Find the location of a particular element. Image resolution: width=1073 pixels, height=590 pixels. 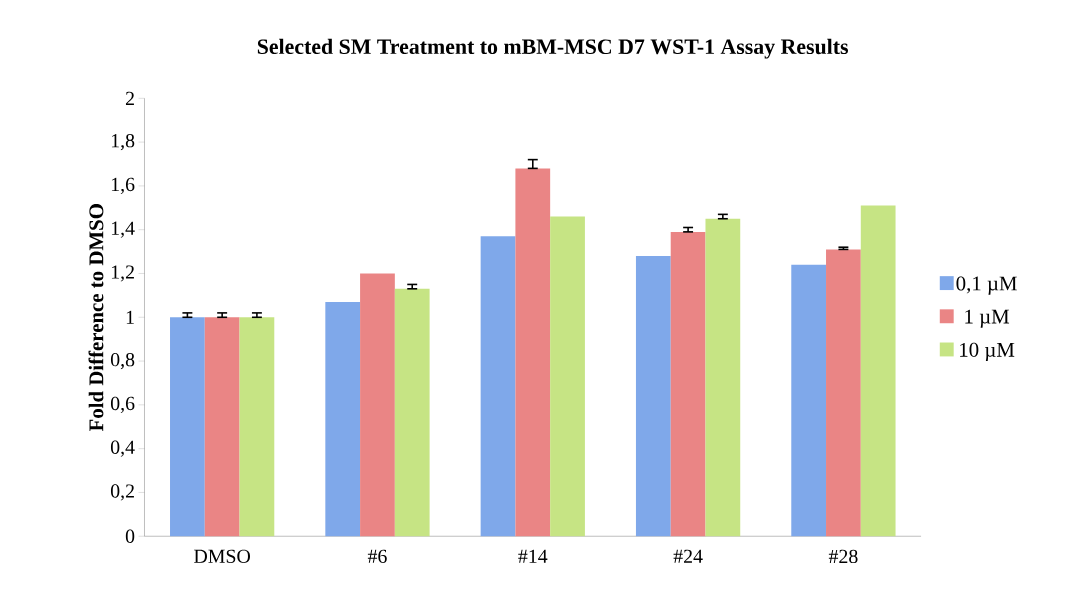

y-axis-title: Fold Difference to DMSO is located at coordinates (96, 318).